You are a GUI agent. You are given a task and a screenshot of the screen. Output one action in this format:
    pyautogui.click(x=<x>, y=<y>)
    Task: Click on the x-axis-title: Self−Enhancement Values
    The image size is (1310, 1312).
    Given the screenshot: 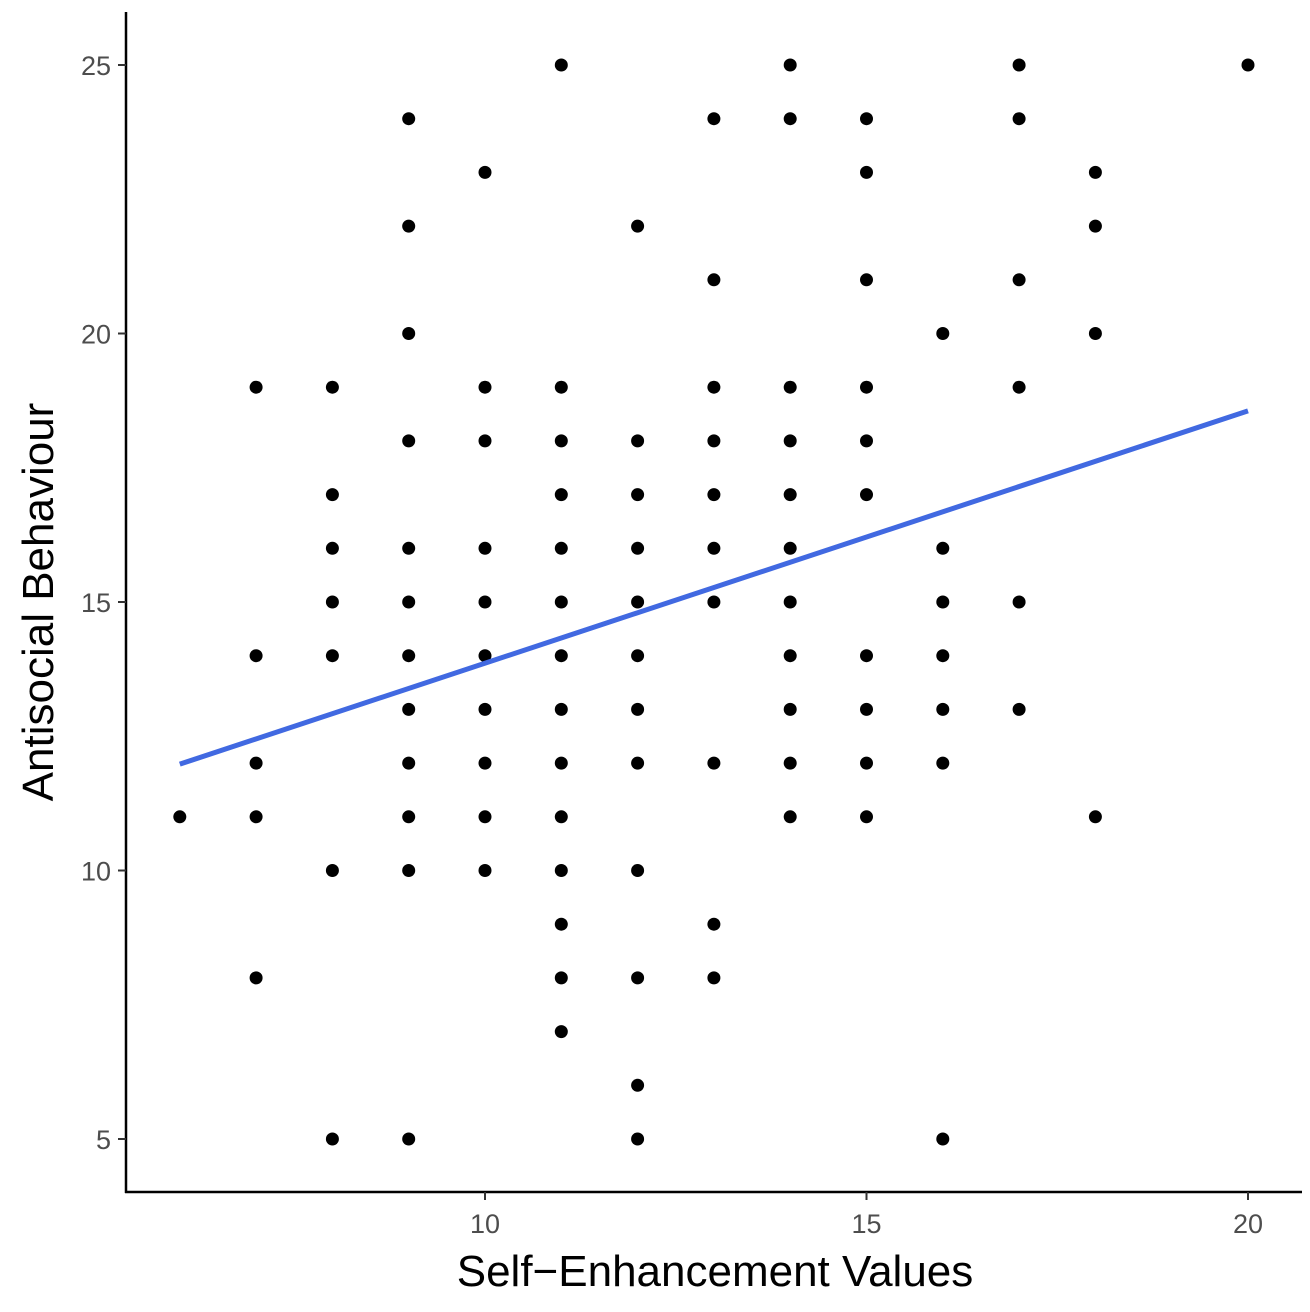 What is the action you would take?
    pyautogui.click(x=715, y=1271)
    